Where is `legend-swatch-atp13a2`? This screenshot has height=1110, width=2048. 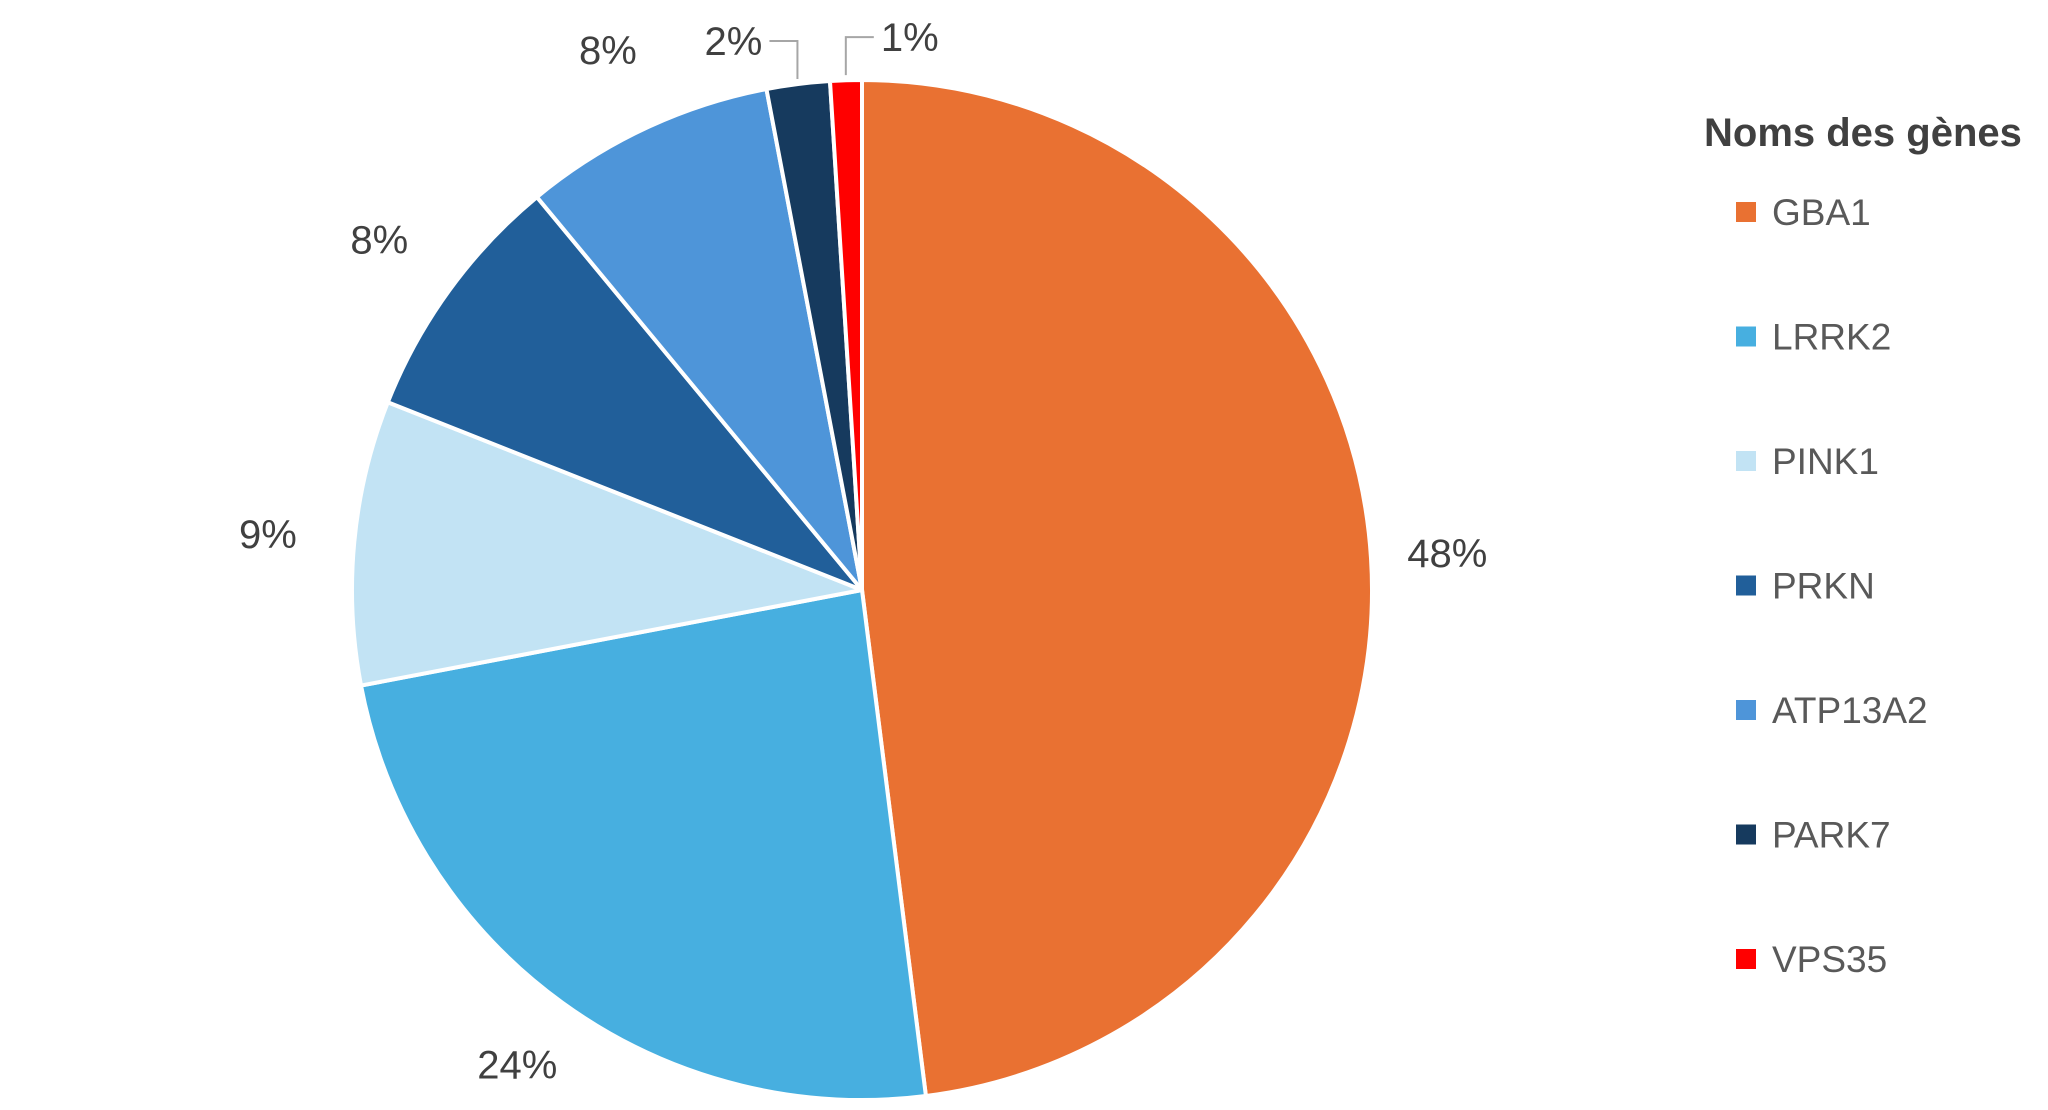
legend-swatch-atp13a2 is located at coordinates (1746, 710).